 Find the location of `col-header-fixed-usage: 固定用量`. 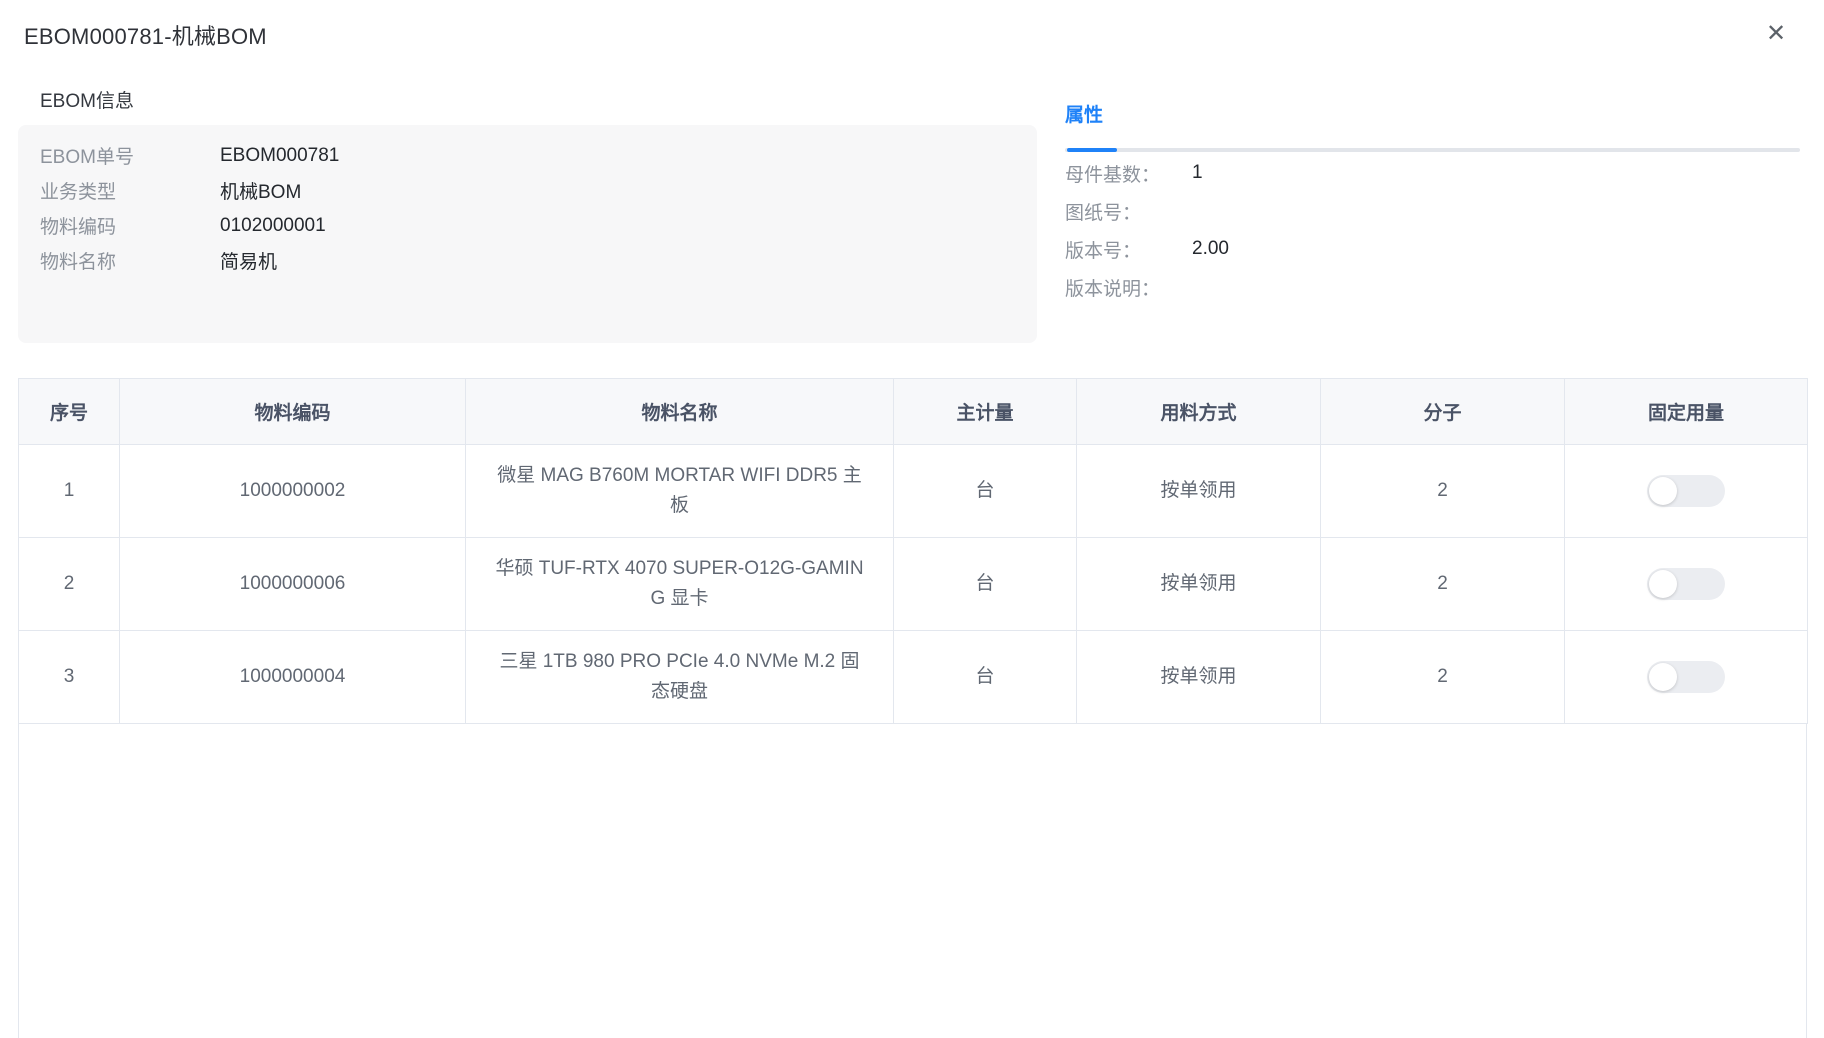

col-header-fixed-usage: 固定用量 is located at coordinates (1686, 411).